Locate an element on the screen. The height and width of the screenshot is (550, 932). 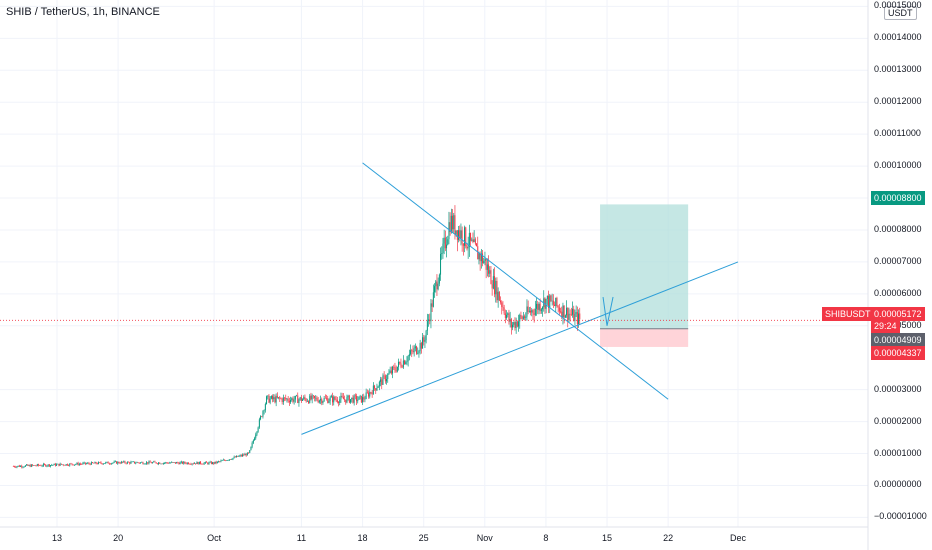
profit-zone is located at coordinates (644, 266).